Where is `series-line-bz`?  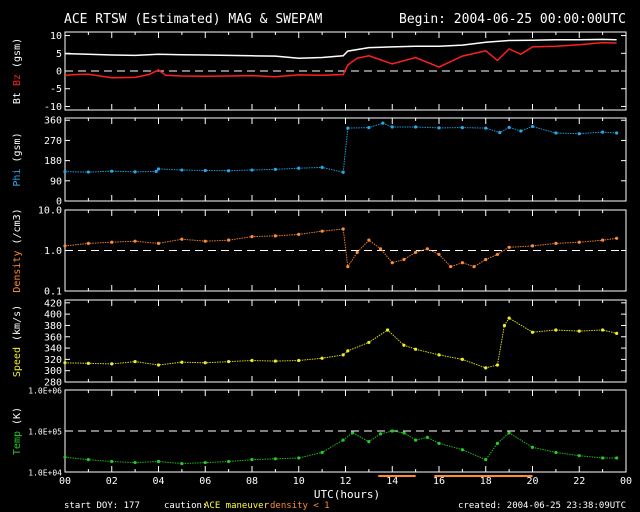 series-line-bz is located at coordinates (340, 60).